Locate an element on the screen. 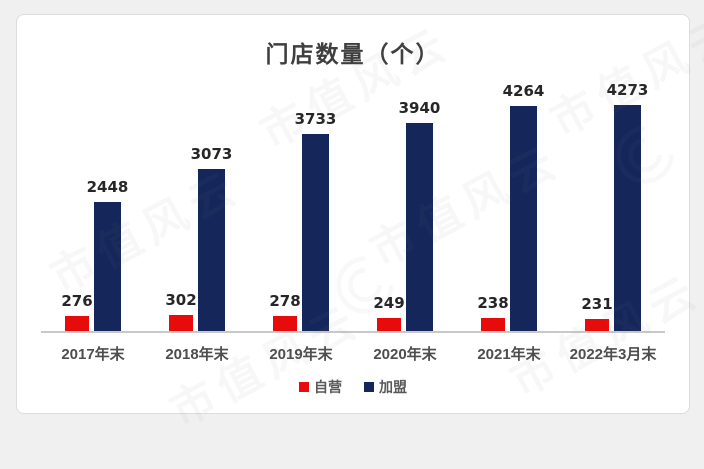 The image size is (704, 469). x-tick-label: 2017年末 is located at coordinates (93, 354).